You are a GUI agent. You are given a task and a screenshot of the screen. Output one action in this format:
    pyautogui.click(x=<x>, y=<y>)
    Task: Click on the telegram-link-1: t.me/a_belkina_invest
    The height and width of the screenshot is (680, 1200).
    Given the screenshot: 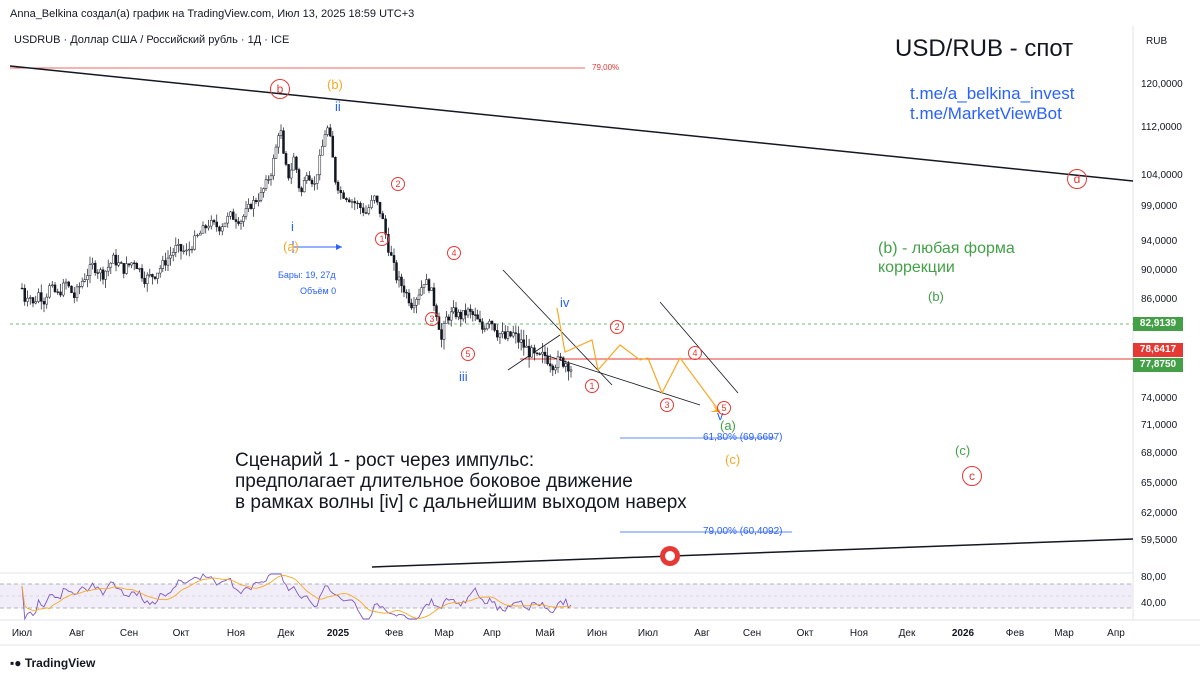 What is the action you would take?
    pyautogui.click(x=992, y=93)
    